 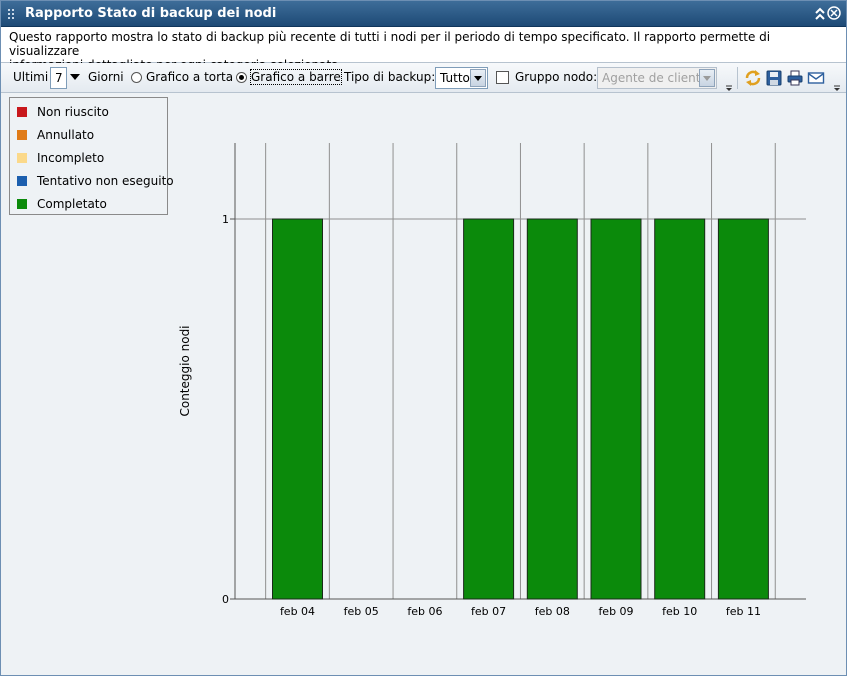 I want to click on backup-type-value: Tutto, so click(x=455, y=78).